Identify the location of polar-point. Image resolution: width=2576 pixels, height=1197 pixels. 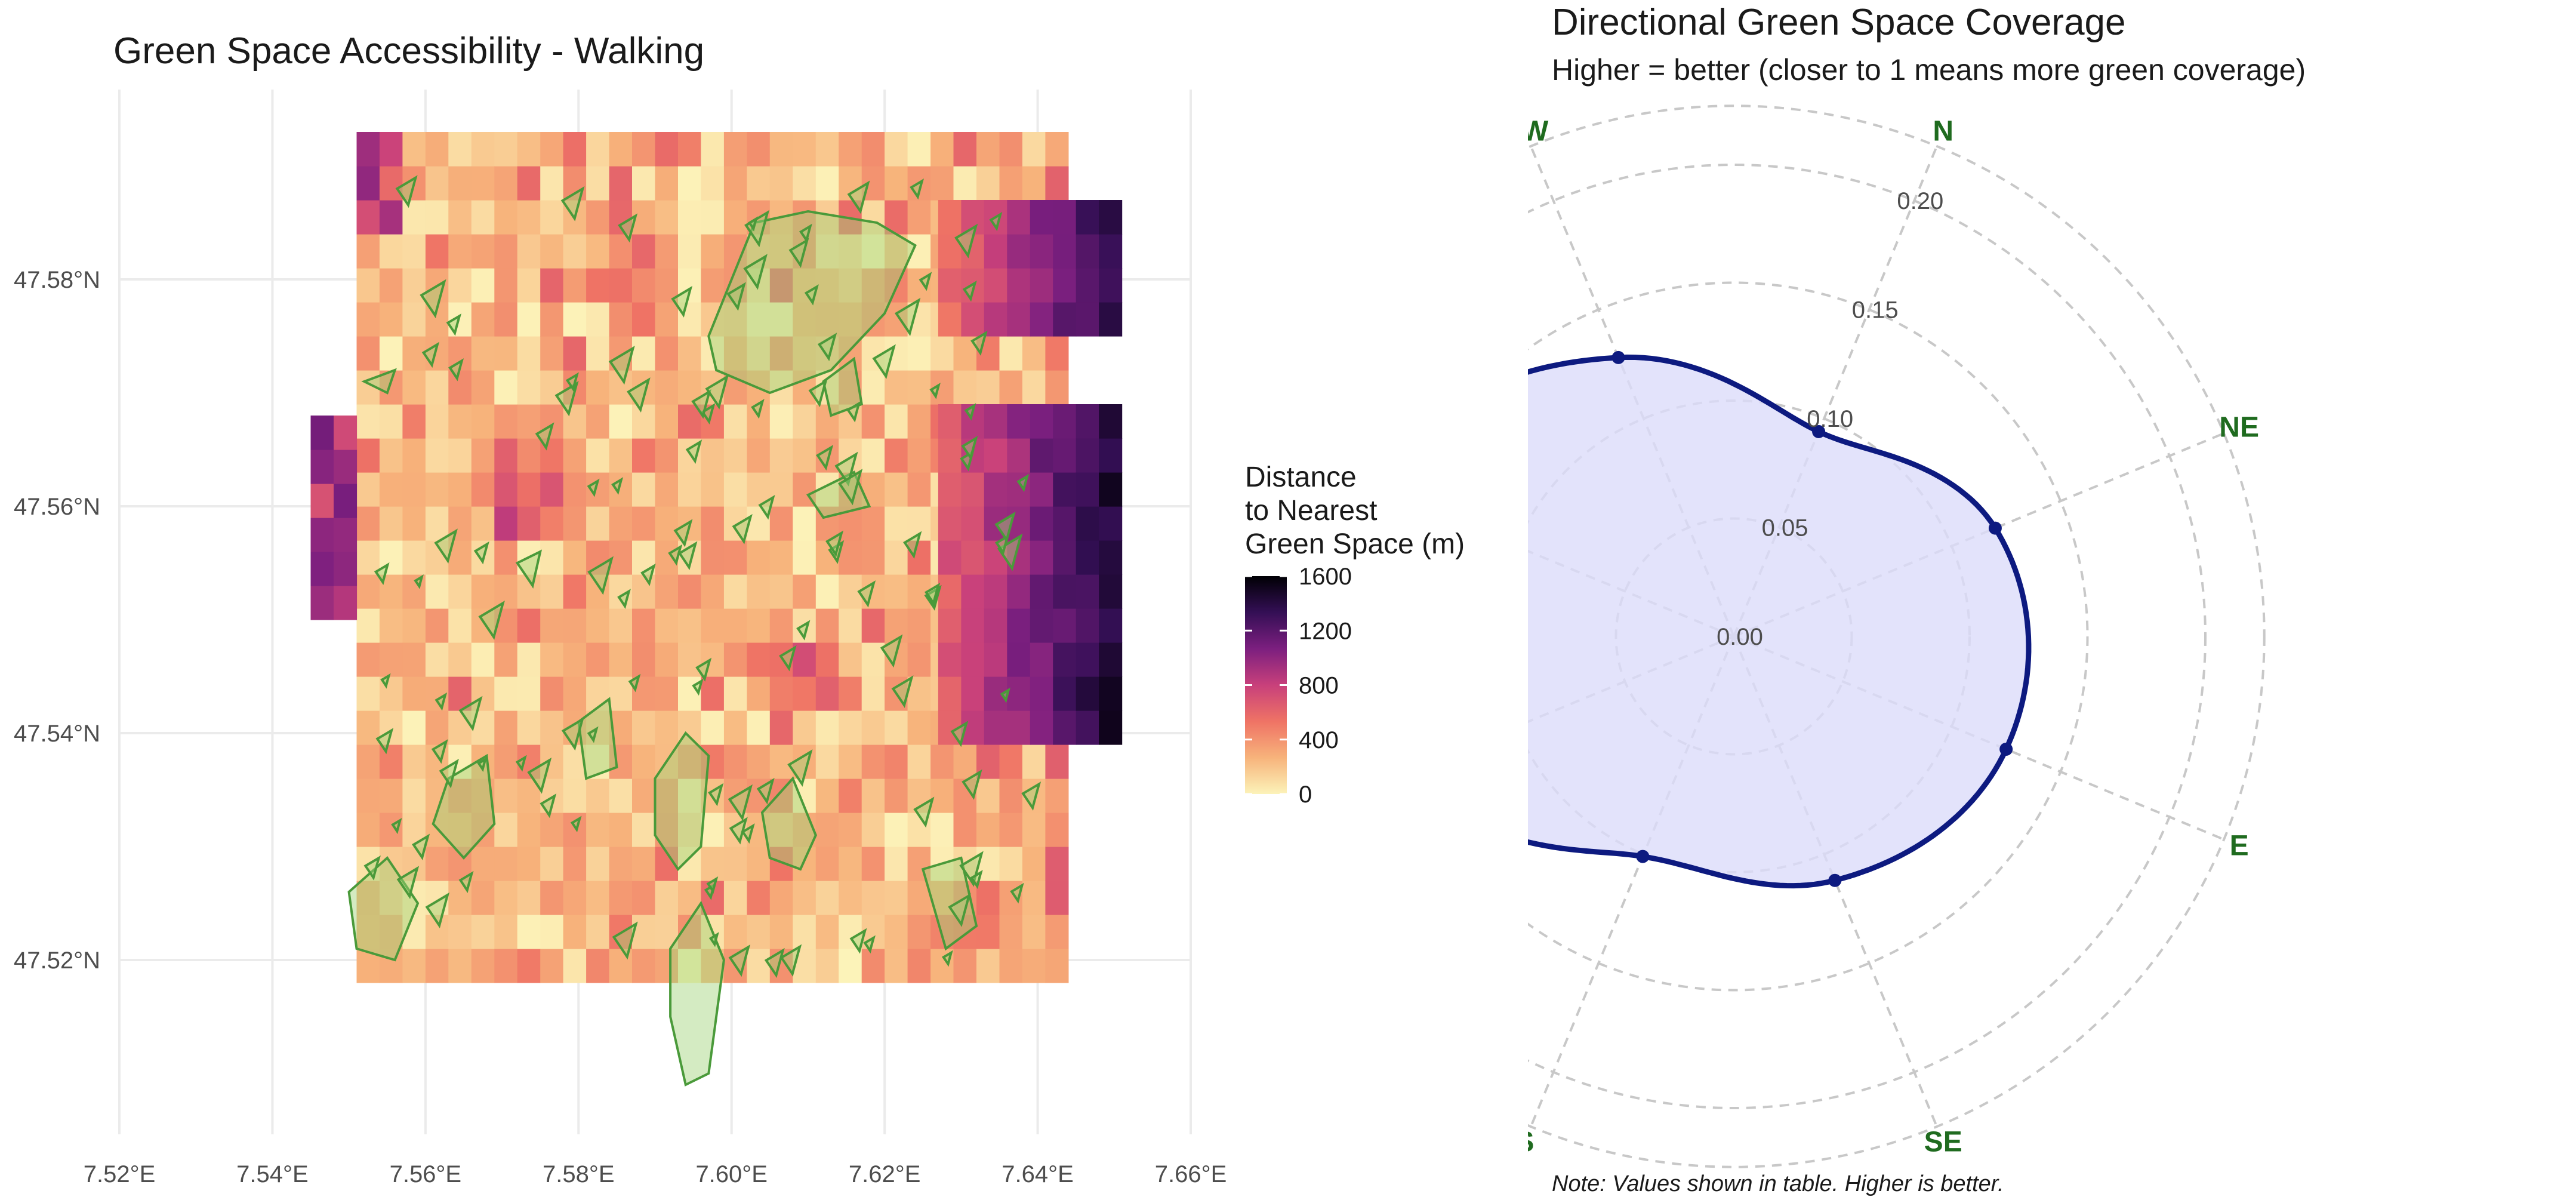
(1995, 528).